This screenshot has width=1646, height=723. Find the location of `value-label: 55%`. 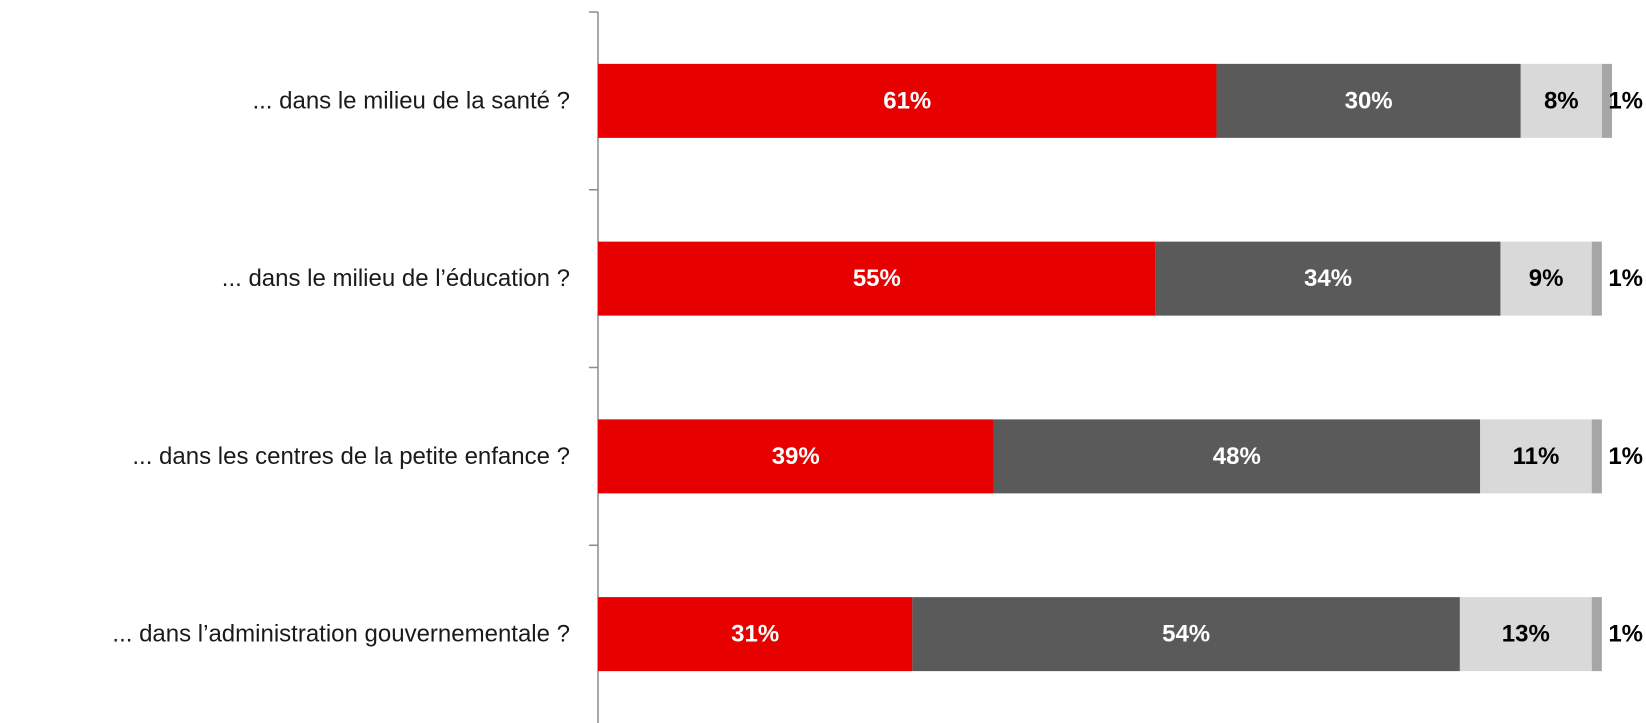

value-label: 55% is located at coordinates (877, 278).